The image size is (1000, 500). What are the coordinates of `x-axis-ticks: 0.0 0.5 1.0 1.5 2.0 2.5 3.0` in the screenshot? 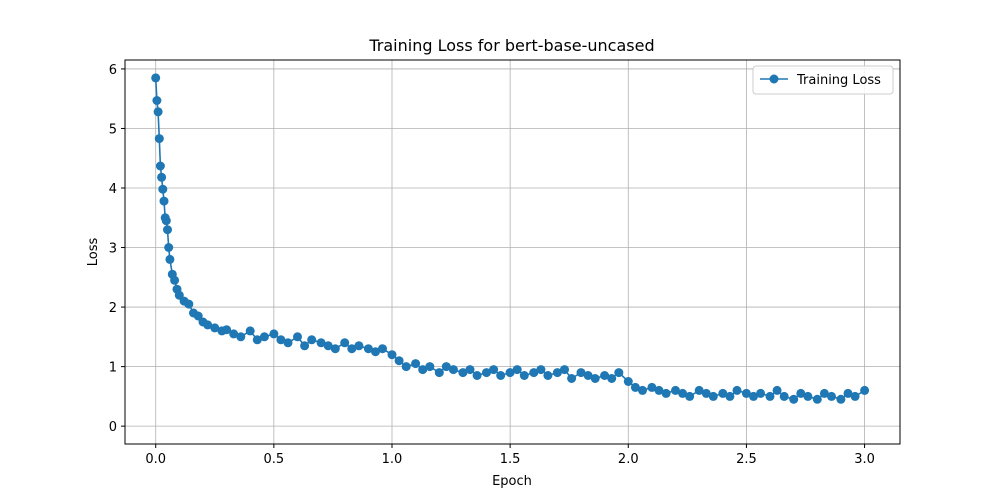 It's located at (510, 455).